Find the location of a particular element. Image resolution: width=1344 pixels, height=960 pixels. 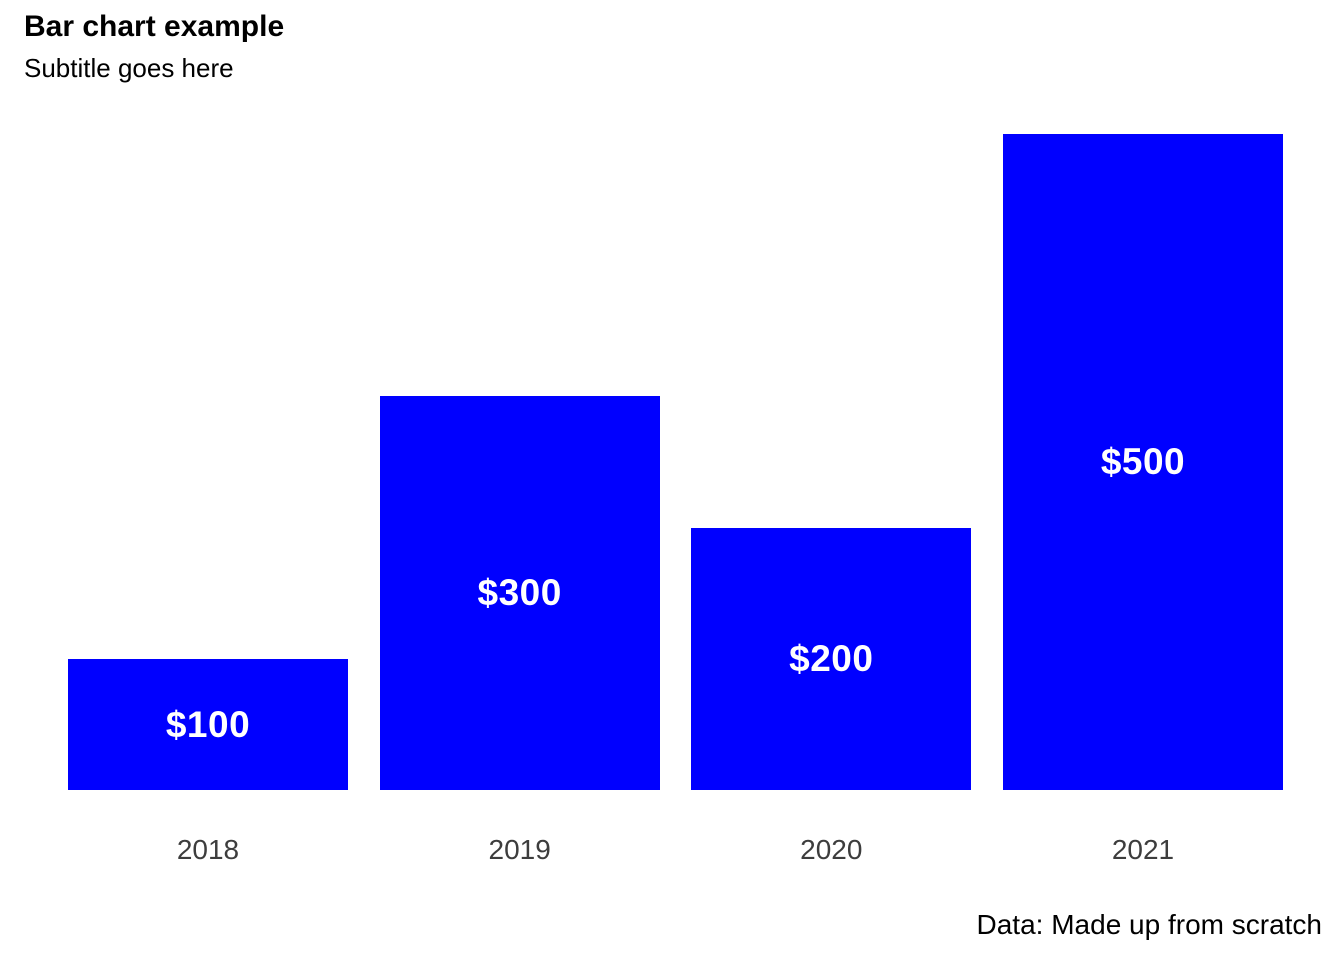

bar-value-label-2021: $500 is located at coordinates (1143, 461).